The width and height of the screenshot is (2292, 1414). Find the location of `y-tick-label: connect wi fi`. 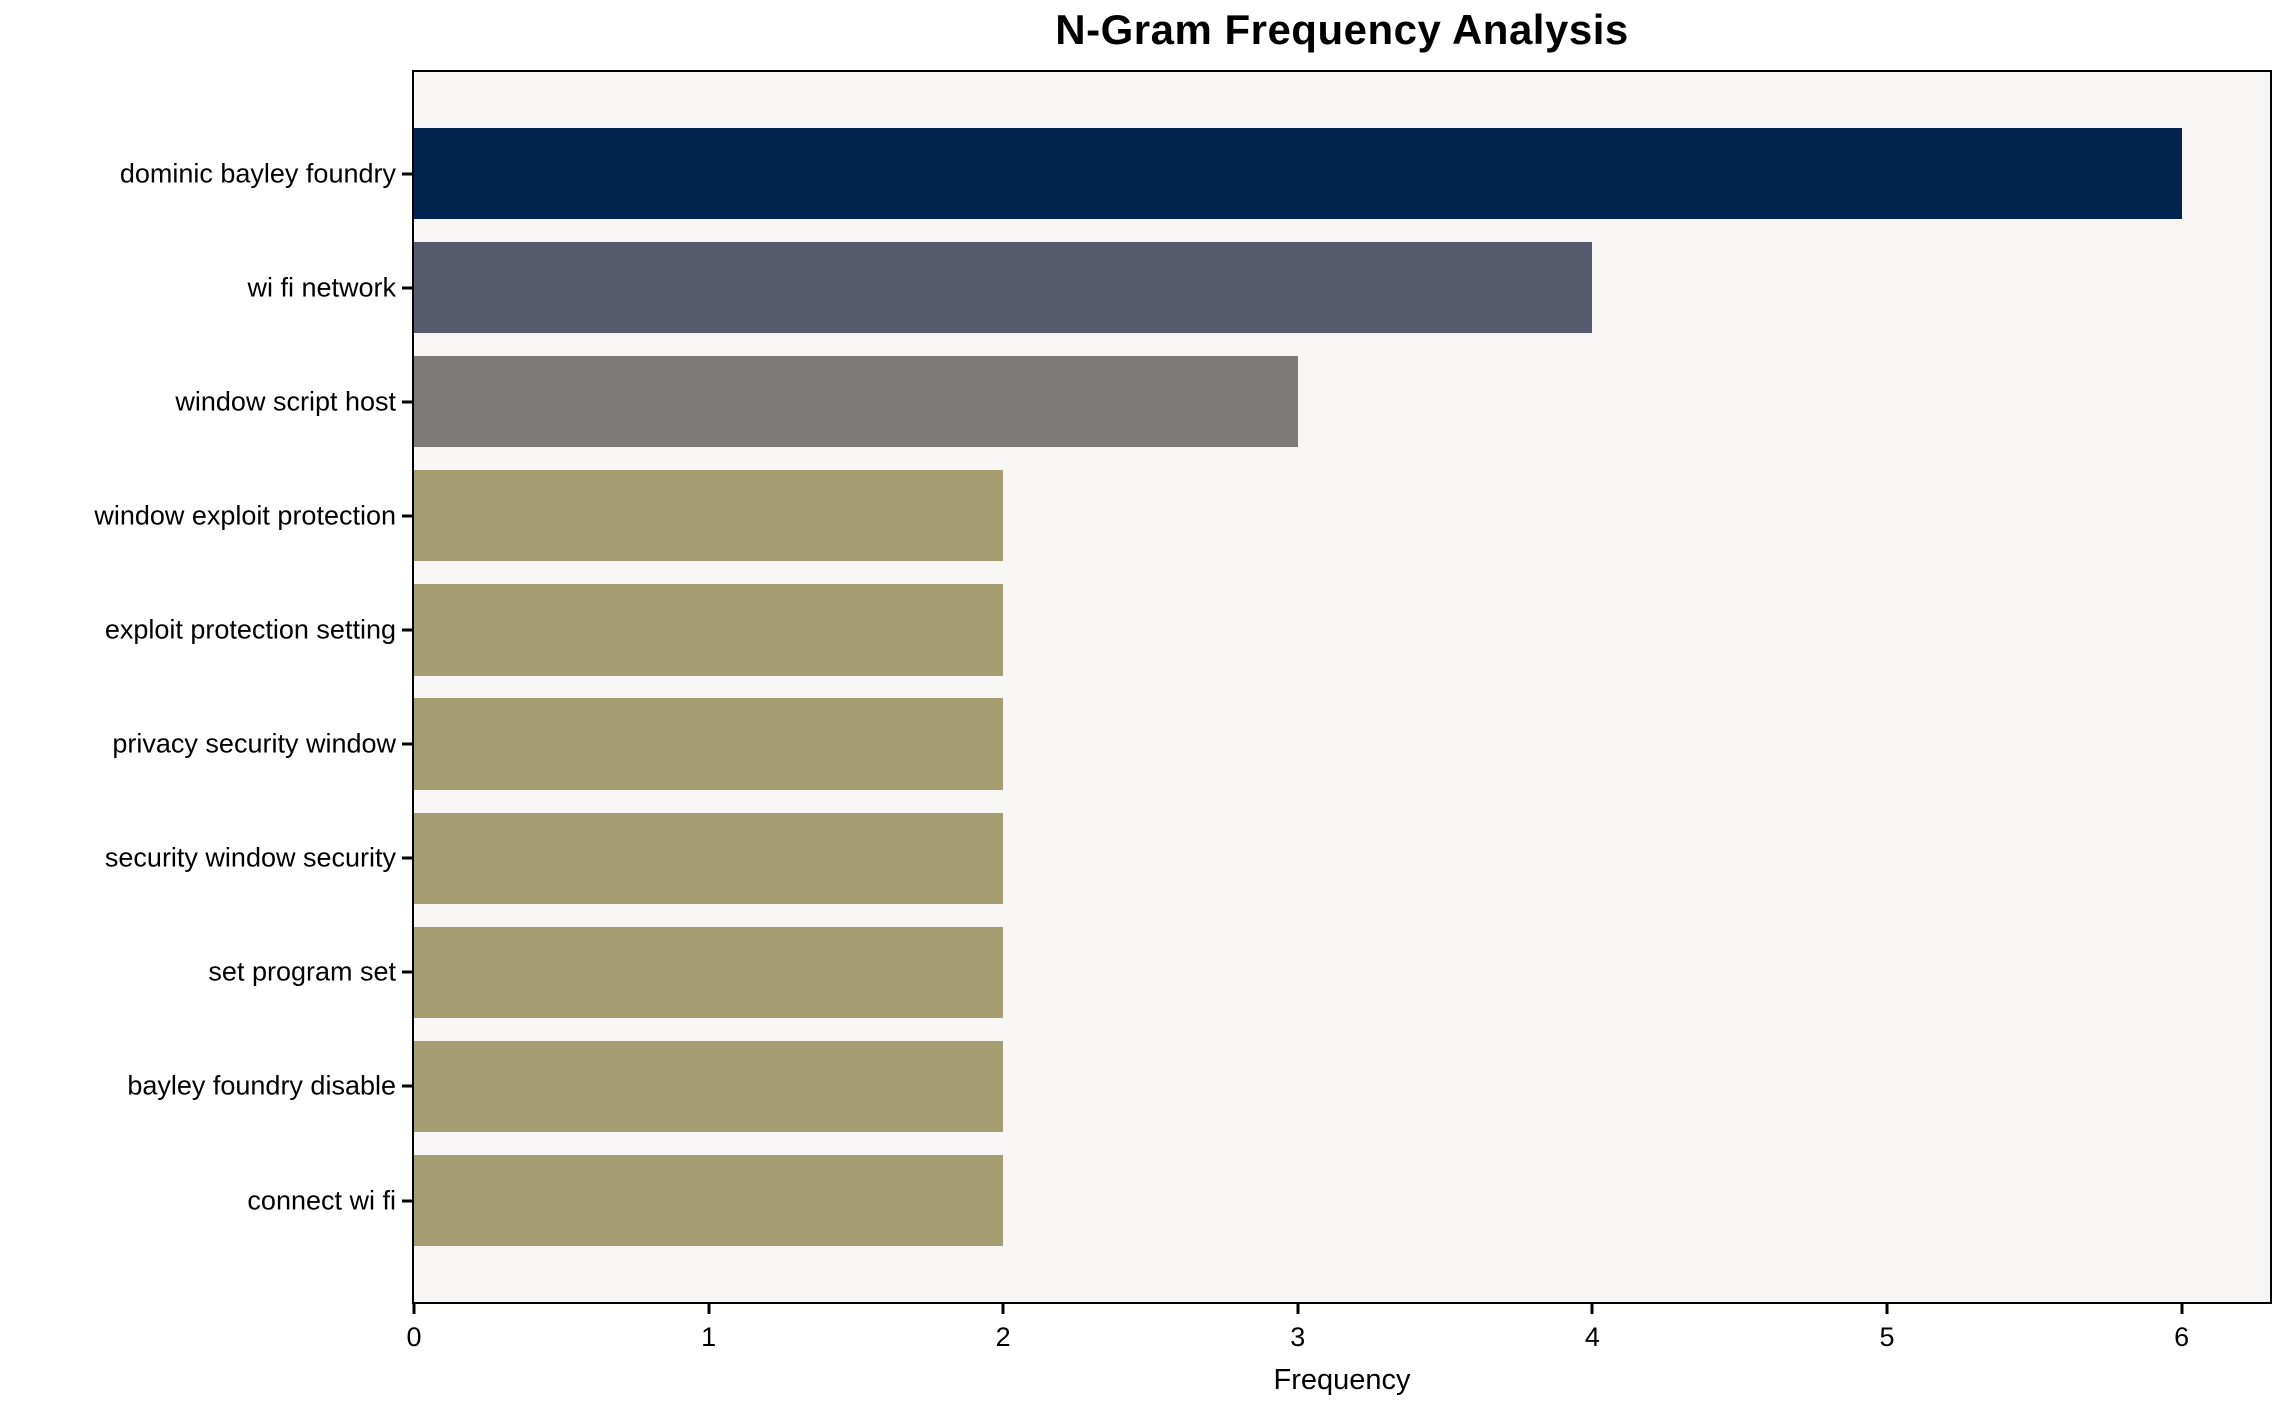

y-tick-label: connect wi fi is located at coordinates (321, 1200).